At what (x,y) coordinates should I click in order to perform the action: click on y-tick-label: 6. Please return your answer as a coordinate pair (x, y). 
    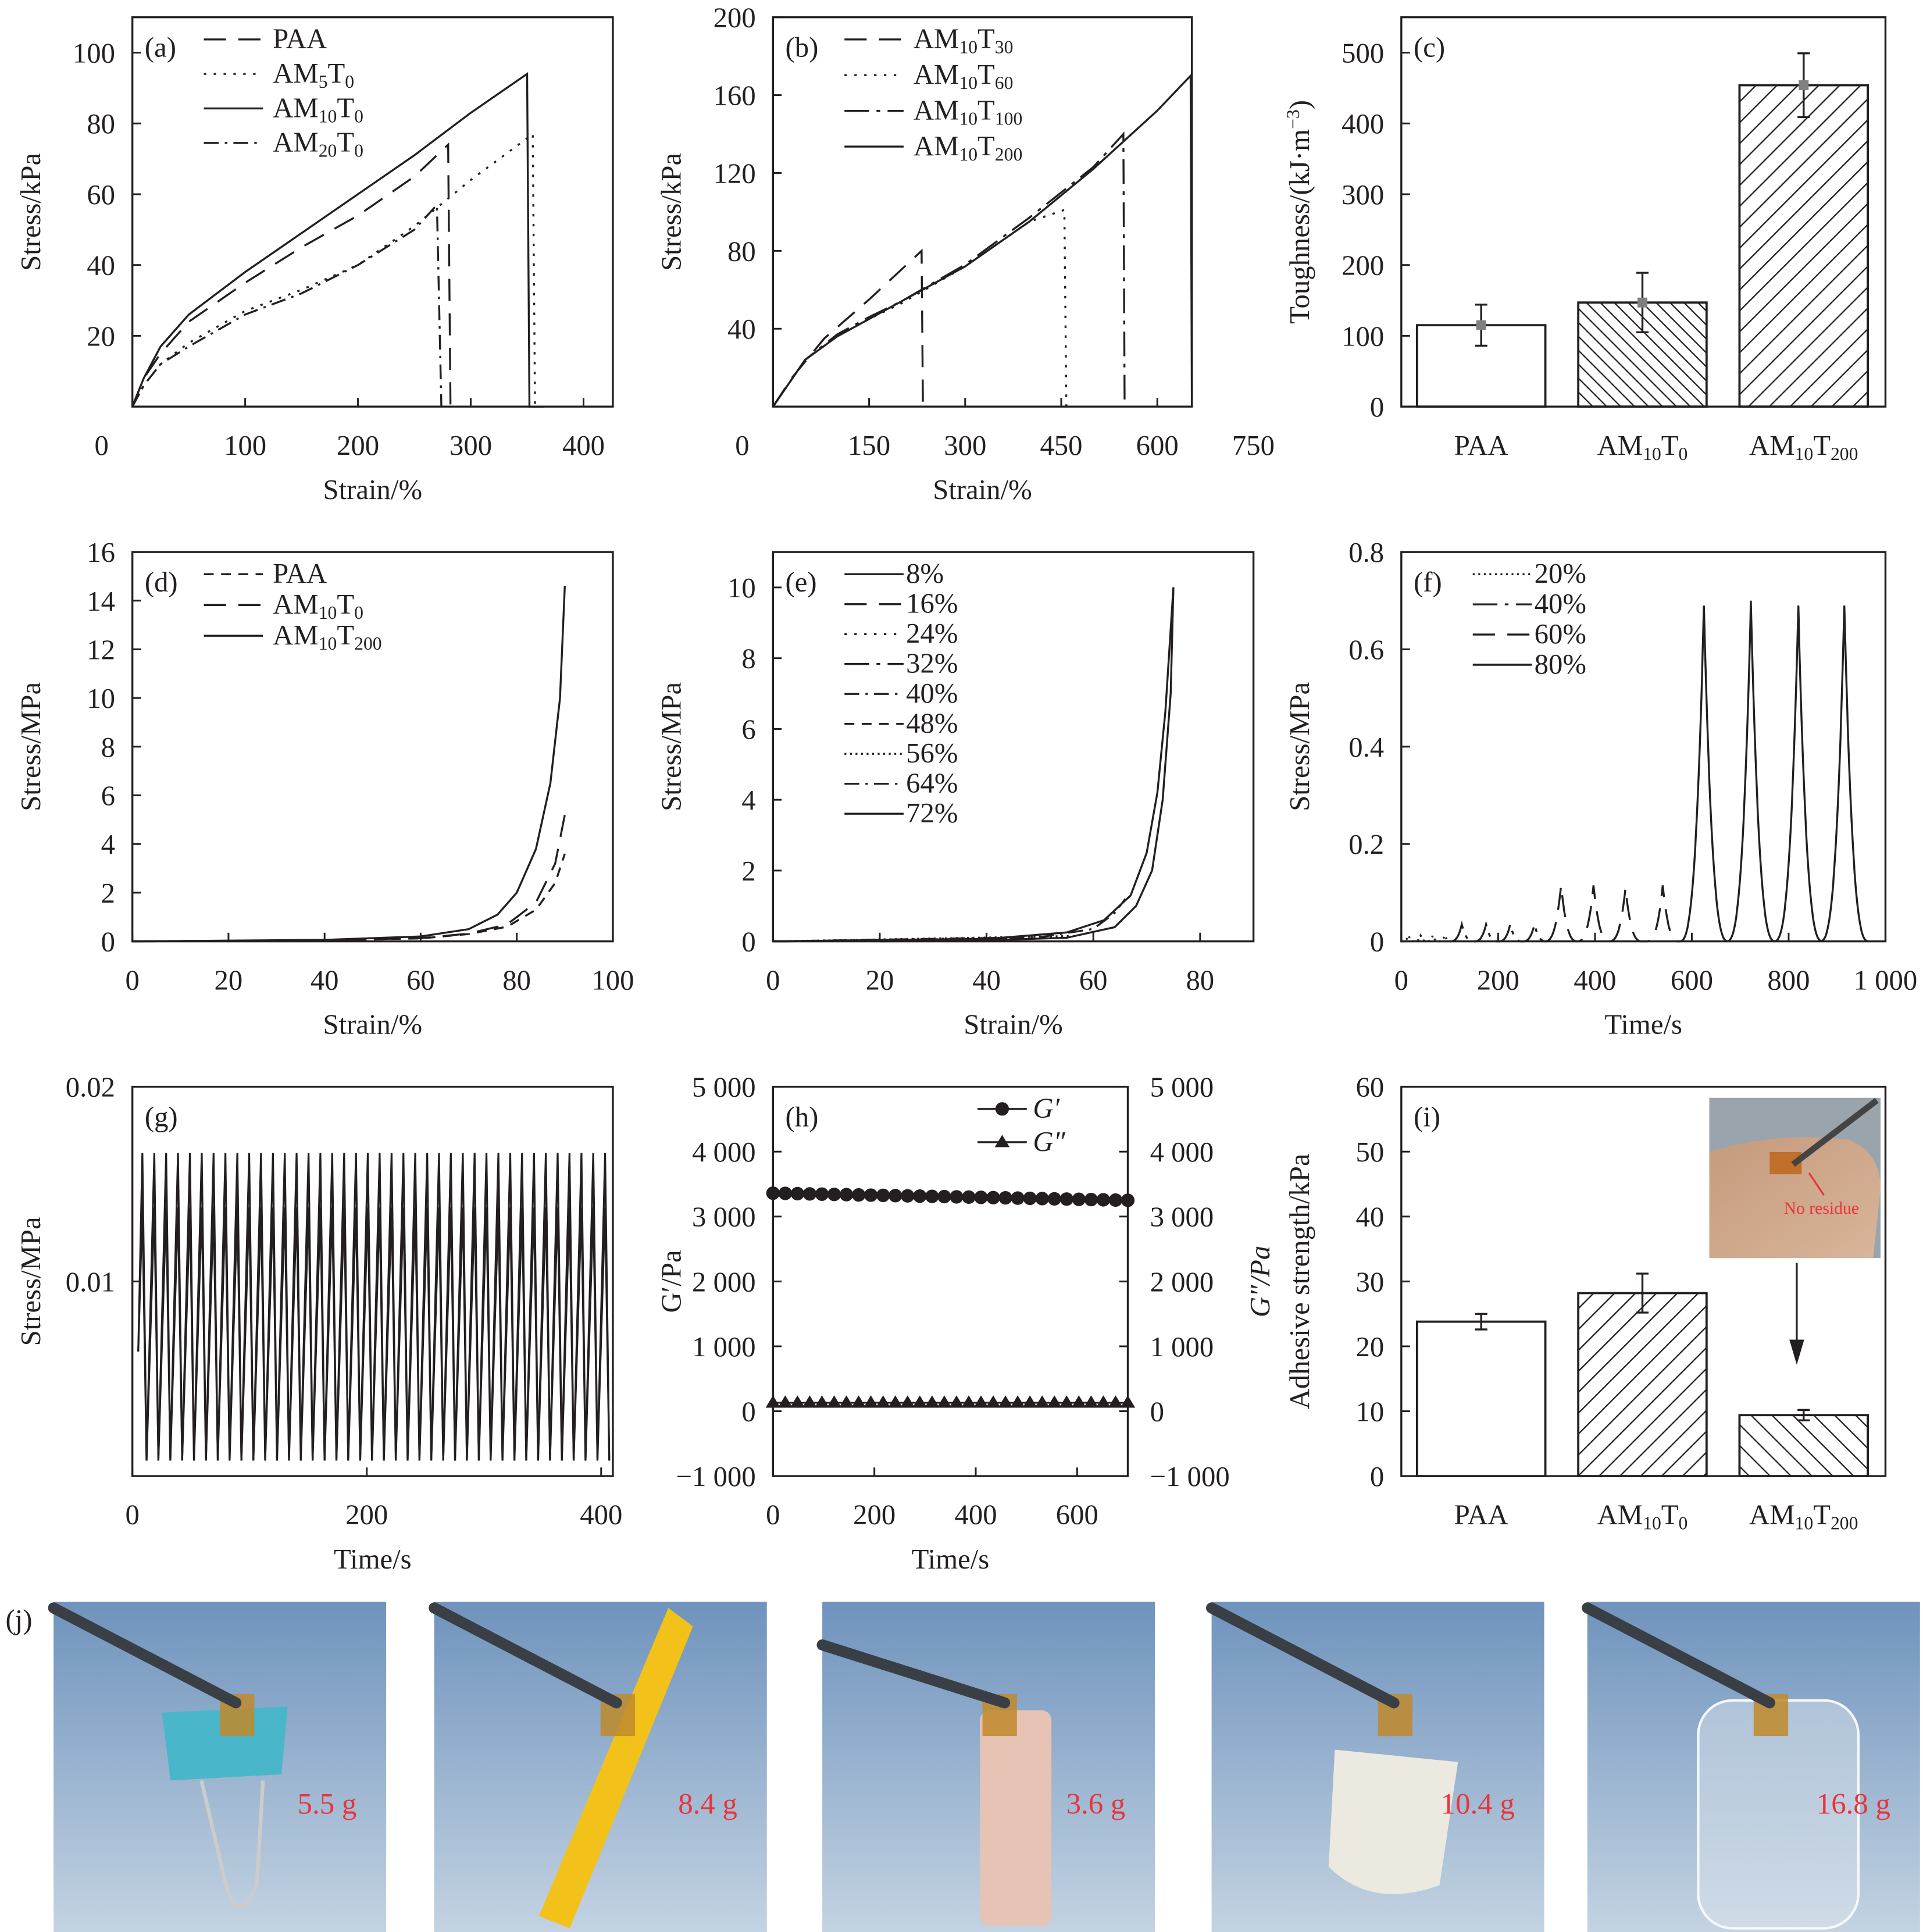
    Looking at the image, I should click on (748, 729).